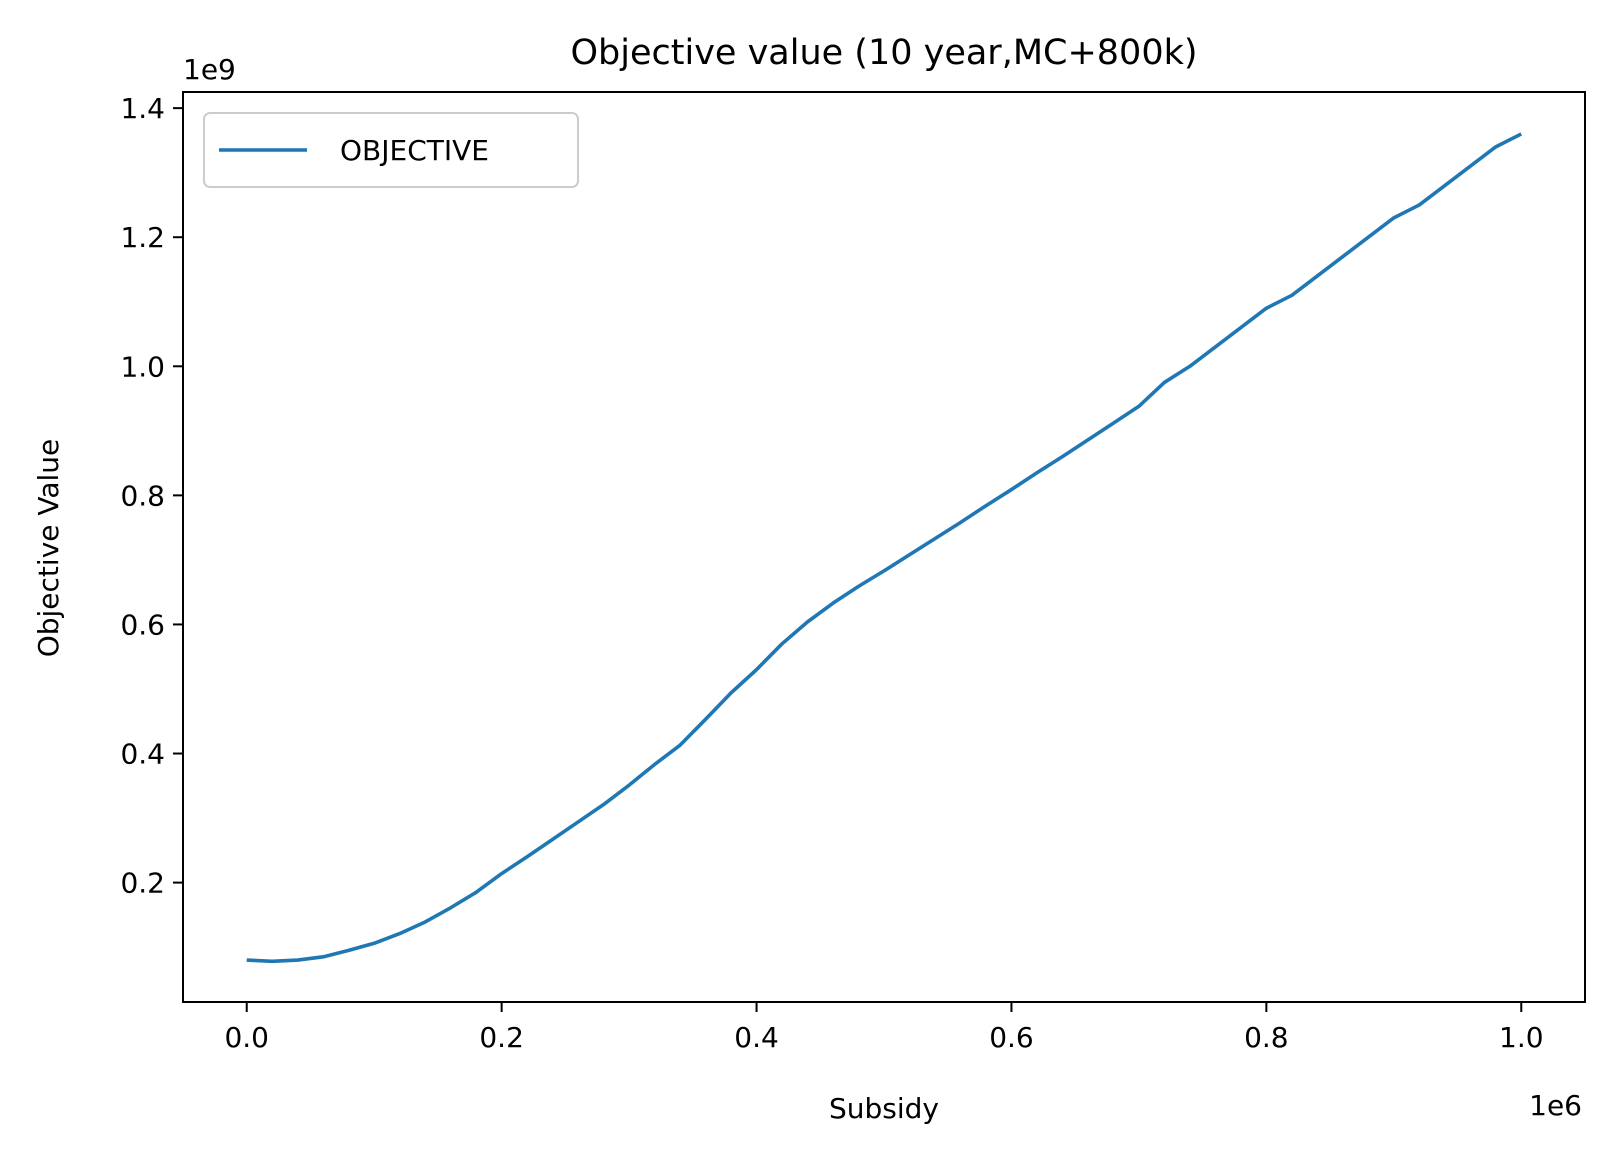 The image size is (1607, 1154). I want to click on x-ticks: 0.0 0.2 0.4 0.6 0.8 1.0, so click(884, 1028).